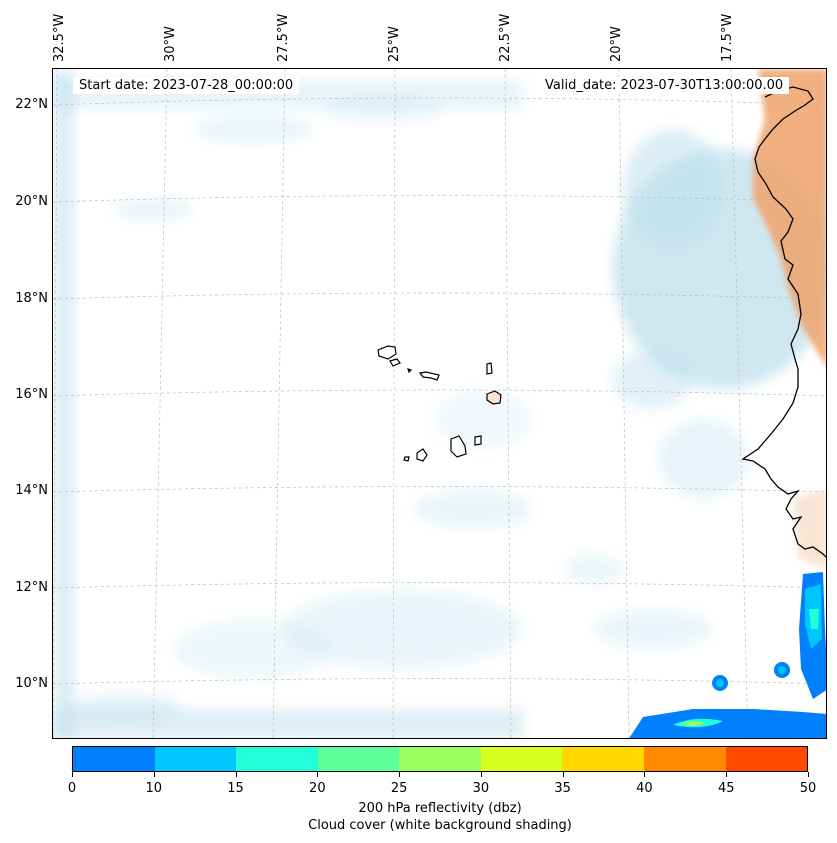 The height and width of the screenshot is (843, 837). I want to click on colorbar-tick-label: 20, so click(317, 788).